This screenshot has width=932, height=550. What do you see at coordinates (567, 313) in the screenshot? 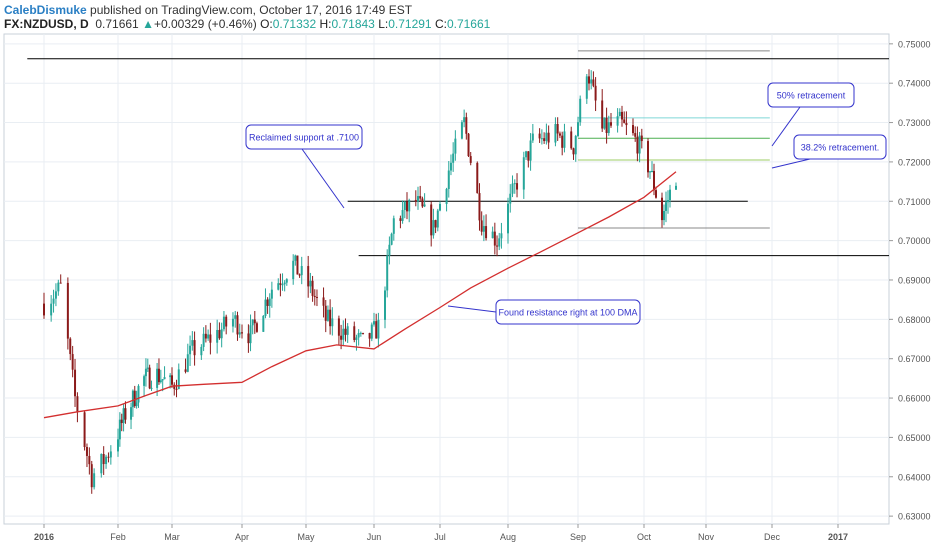
I see `callout-text: Found resistance right at 100 DMA` at bounding box center [567, 313].